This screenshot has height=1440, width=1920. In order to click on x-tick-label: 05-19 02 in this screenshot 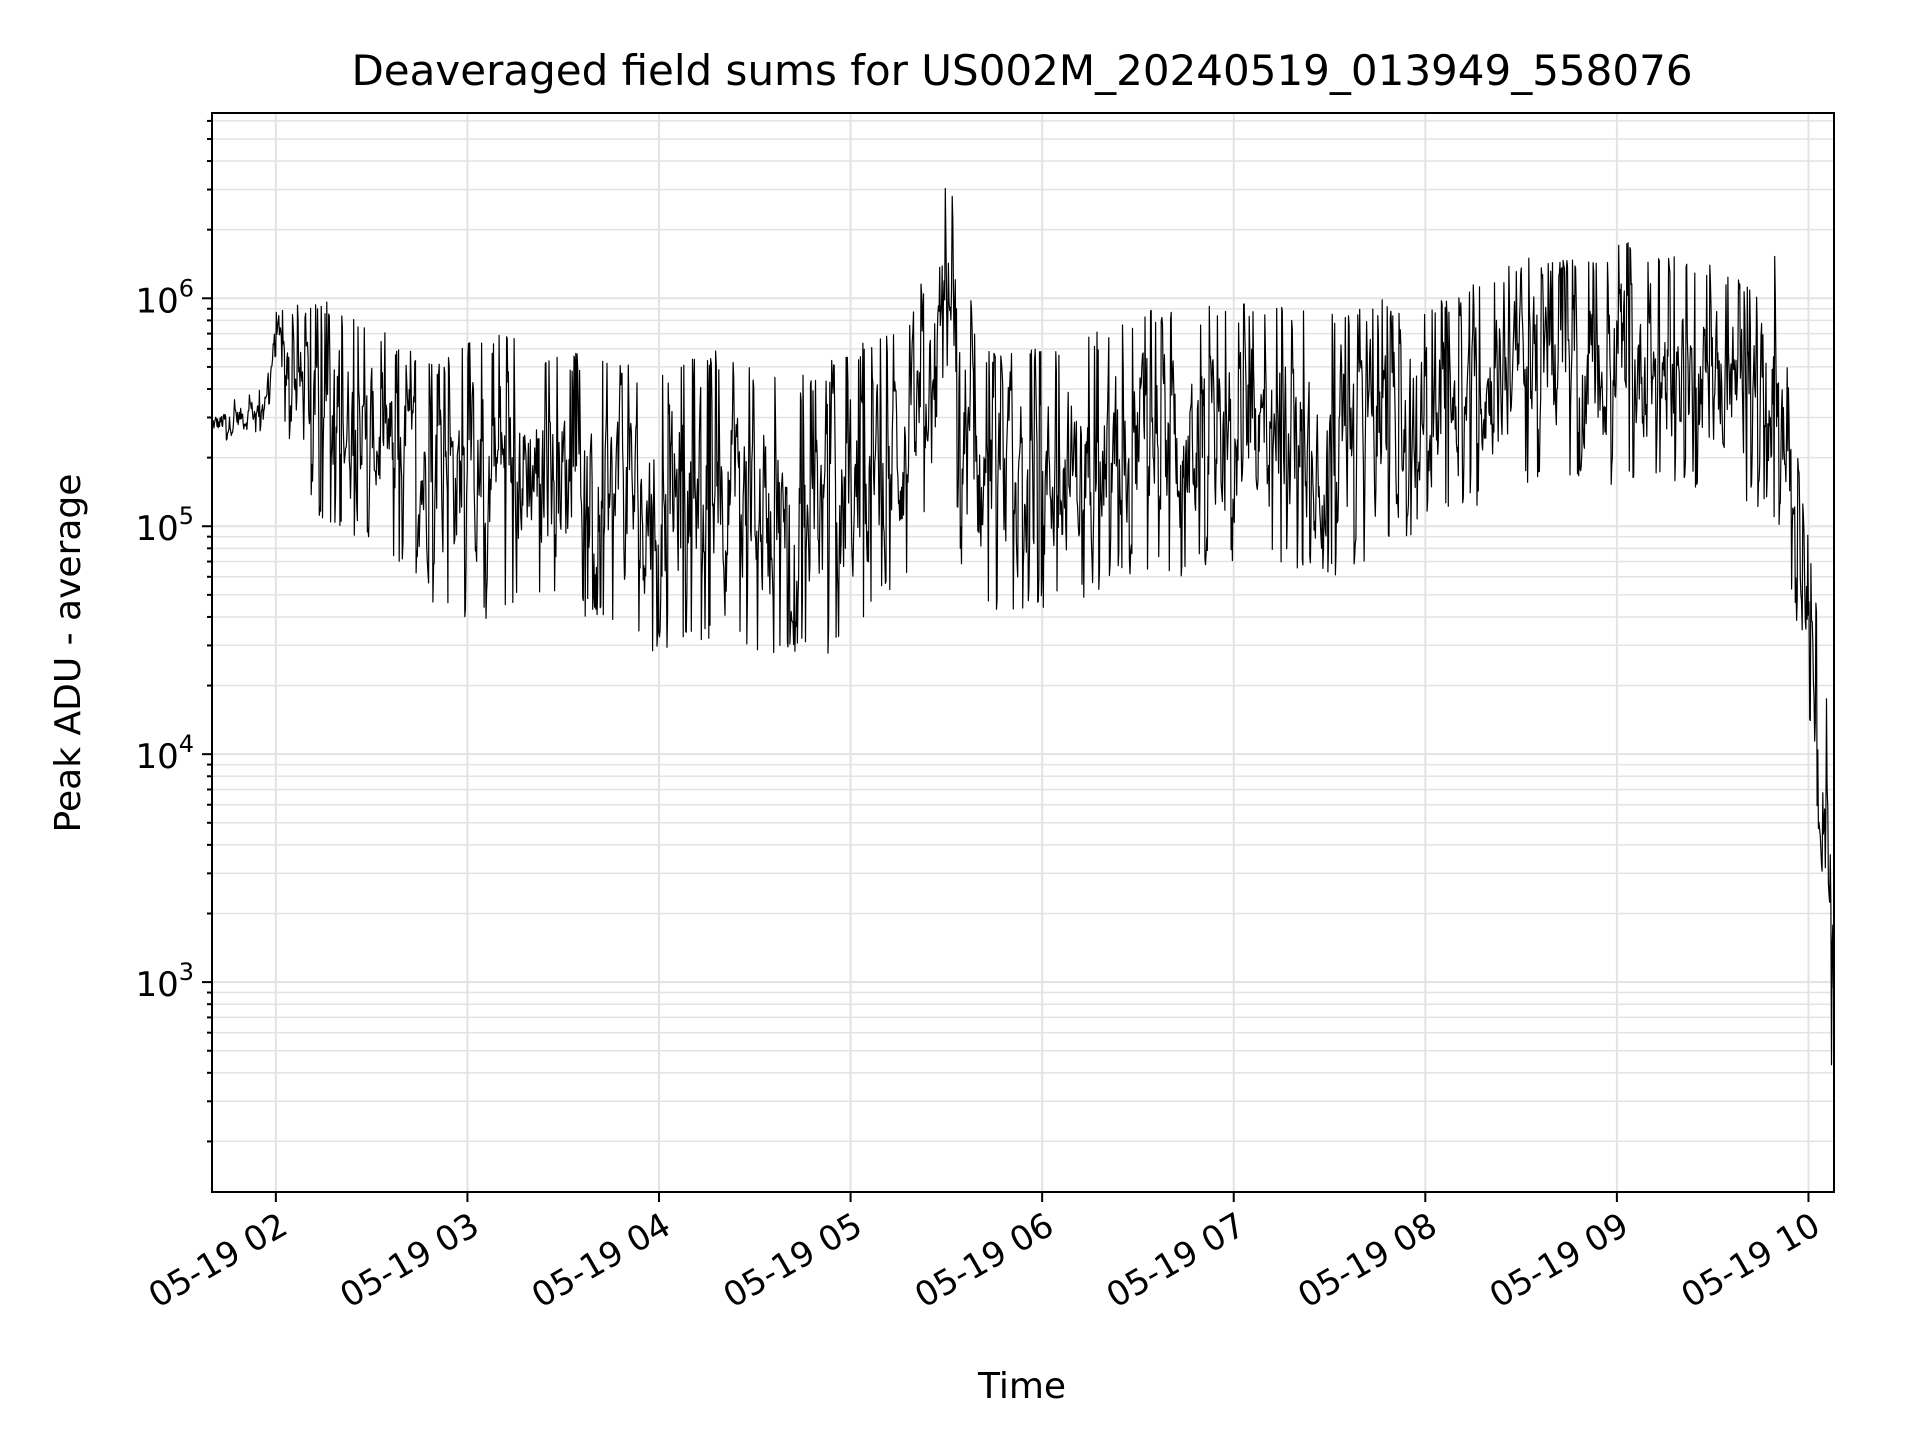, I will do `click(218, 1260)`.